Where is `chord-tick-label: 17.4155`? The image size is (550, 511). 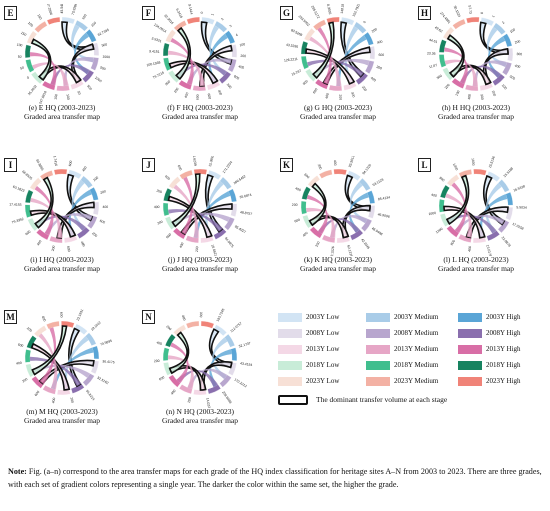 chord-tick-label: 17.4155 is located at coordinates (15, 205).